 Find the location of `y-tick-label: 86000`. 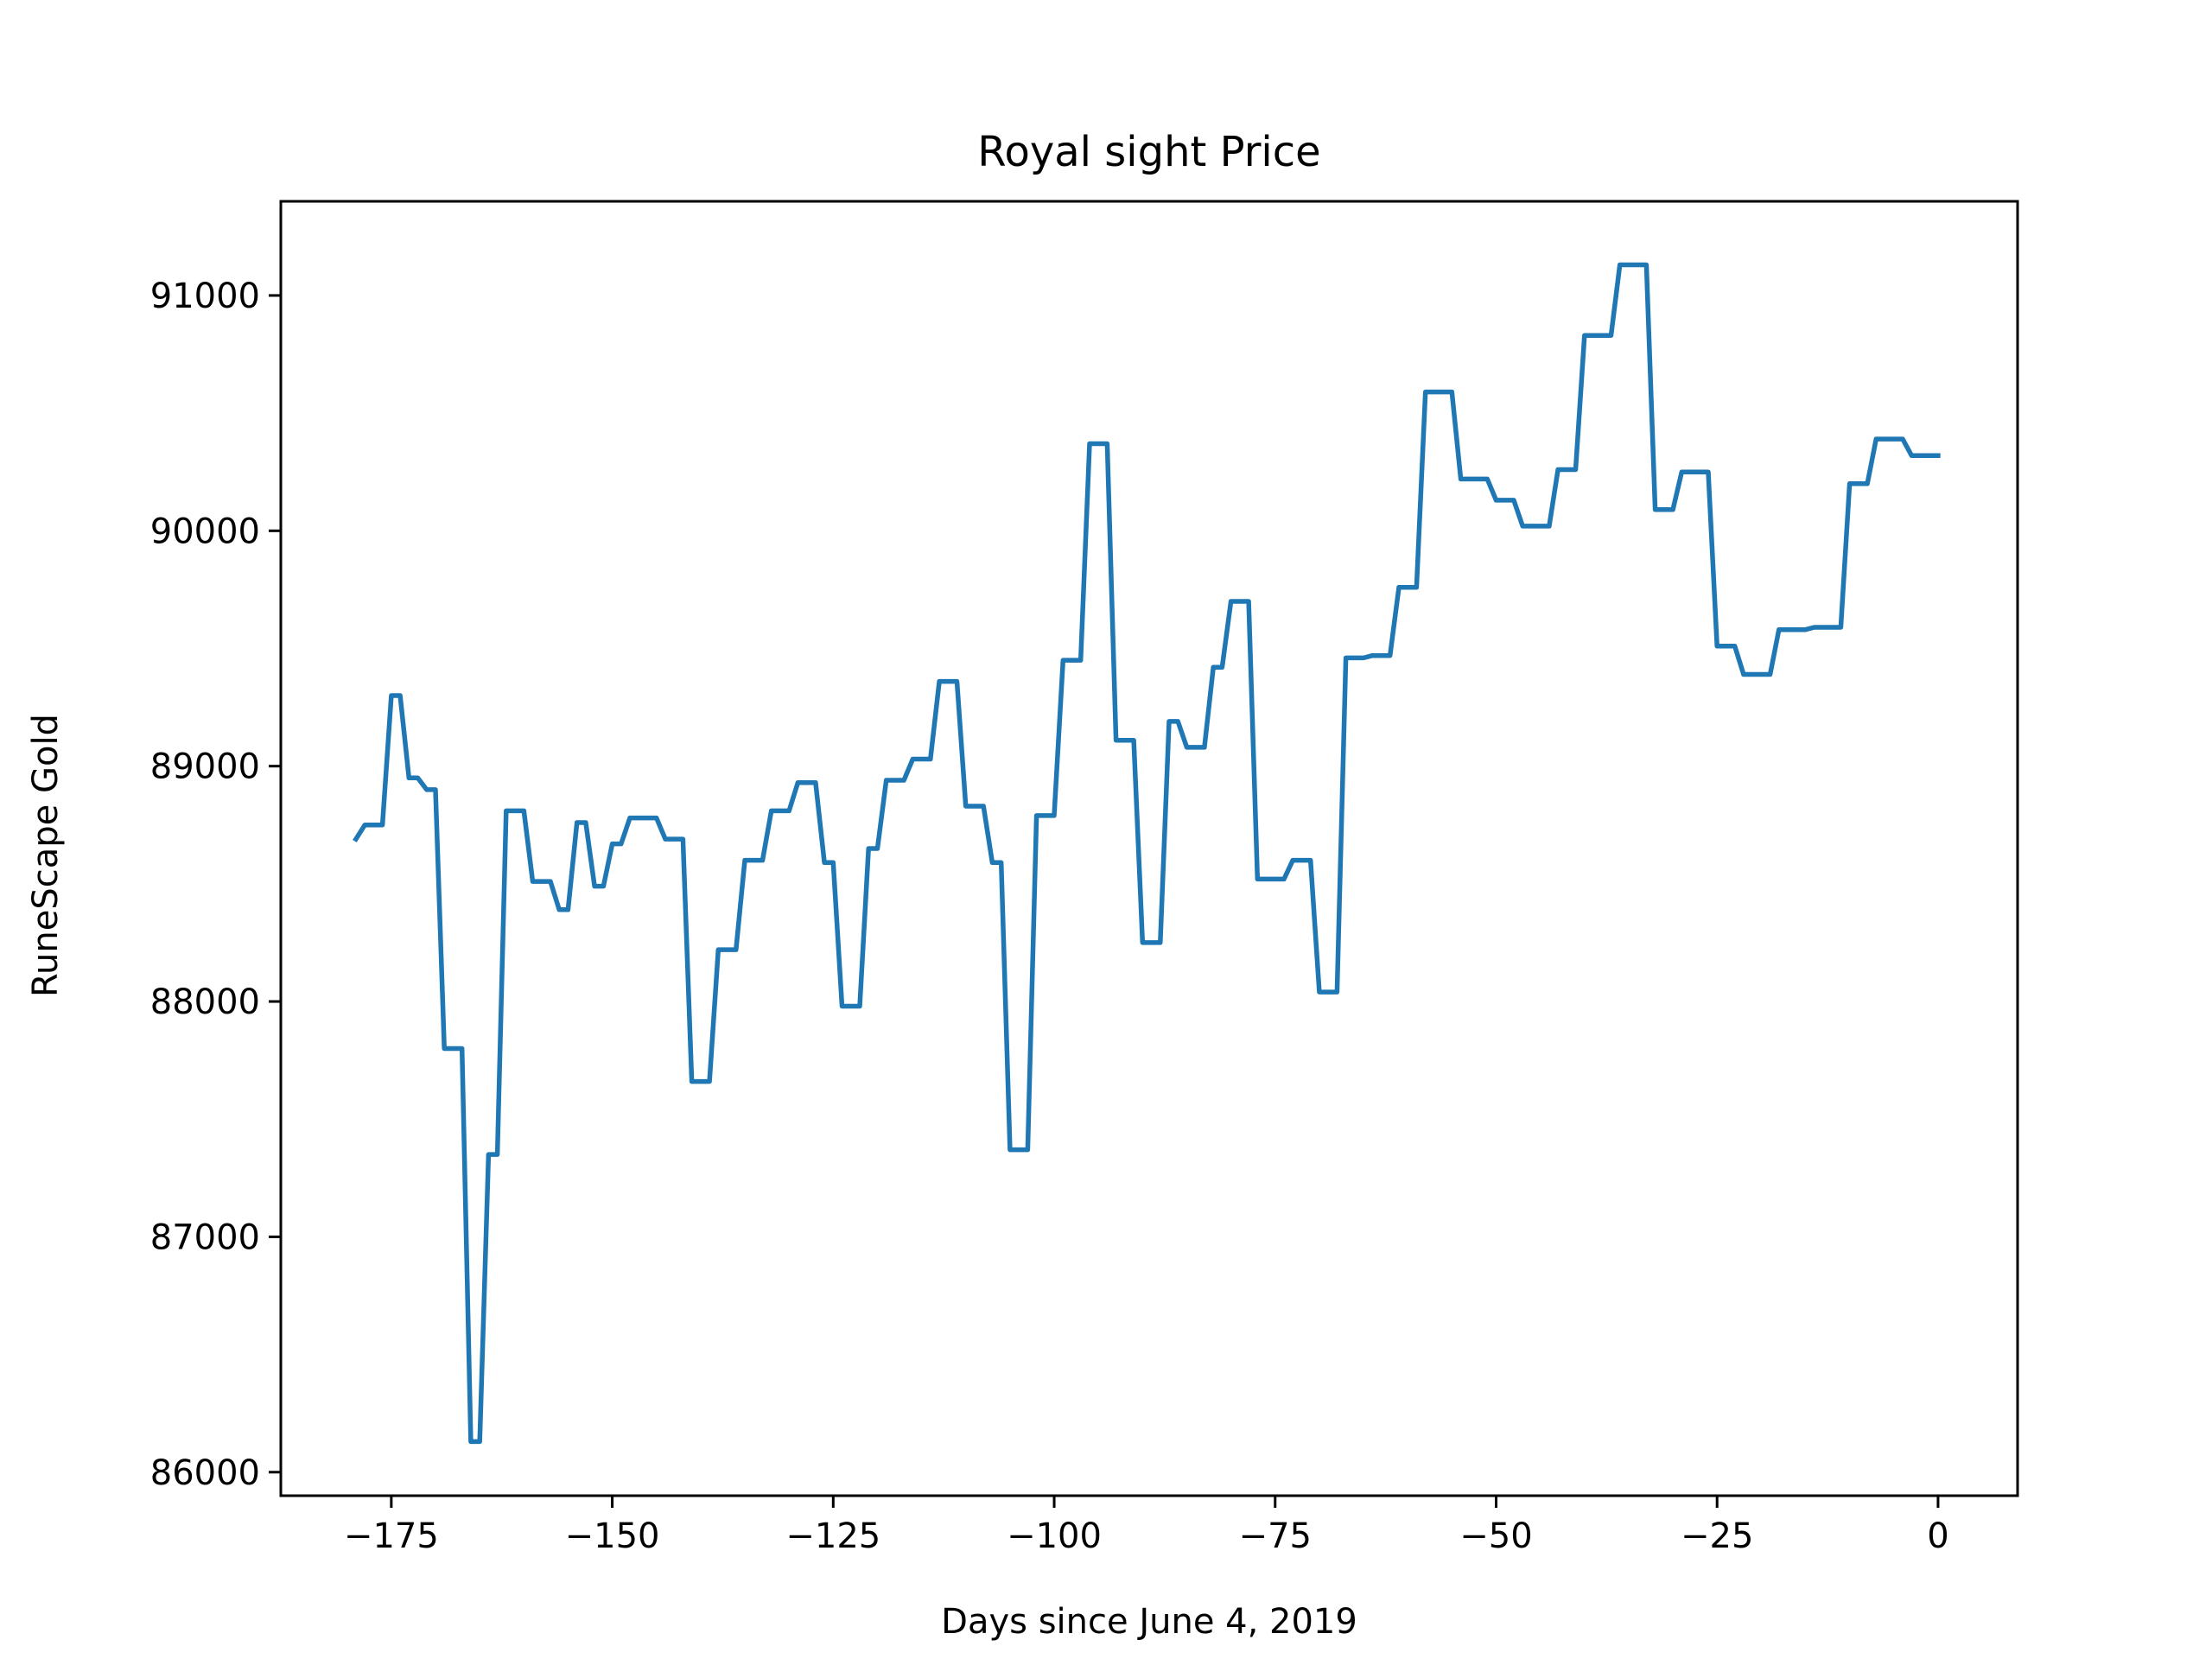

y-tick-label: 86000 is located at coordinates (205, 1473).